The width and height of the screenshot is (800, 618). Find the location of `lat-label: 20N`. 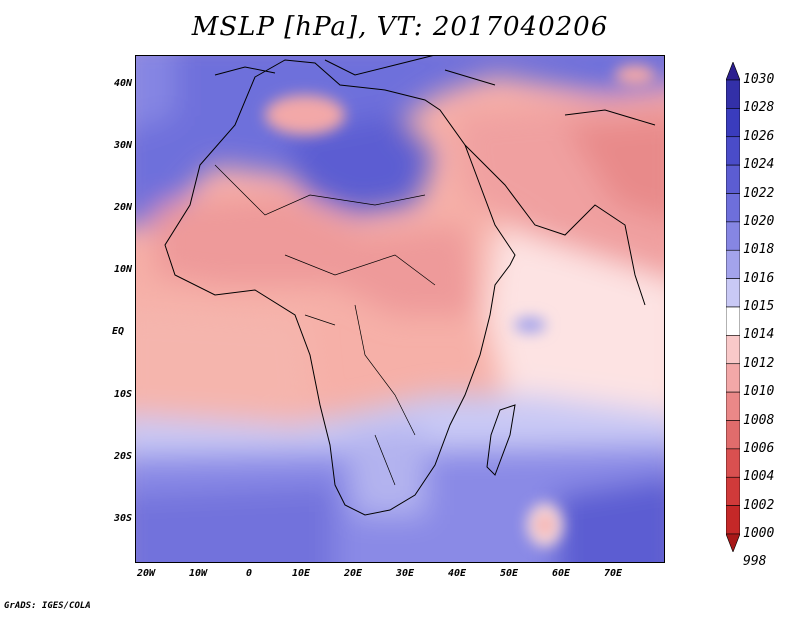

lat-label: 20N is located at coordinates (122, 207).